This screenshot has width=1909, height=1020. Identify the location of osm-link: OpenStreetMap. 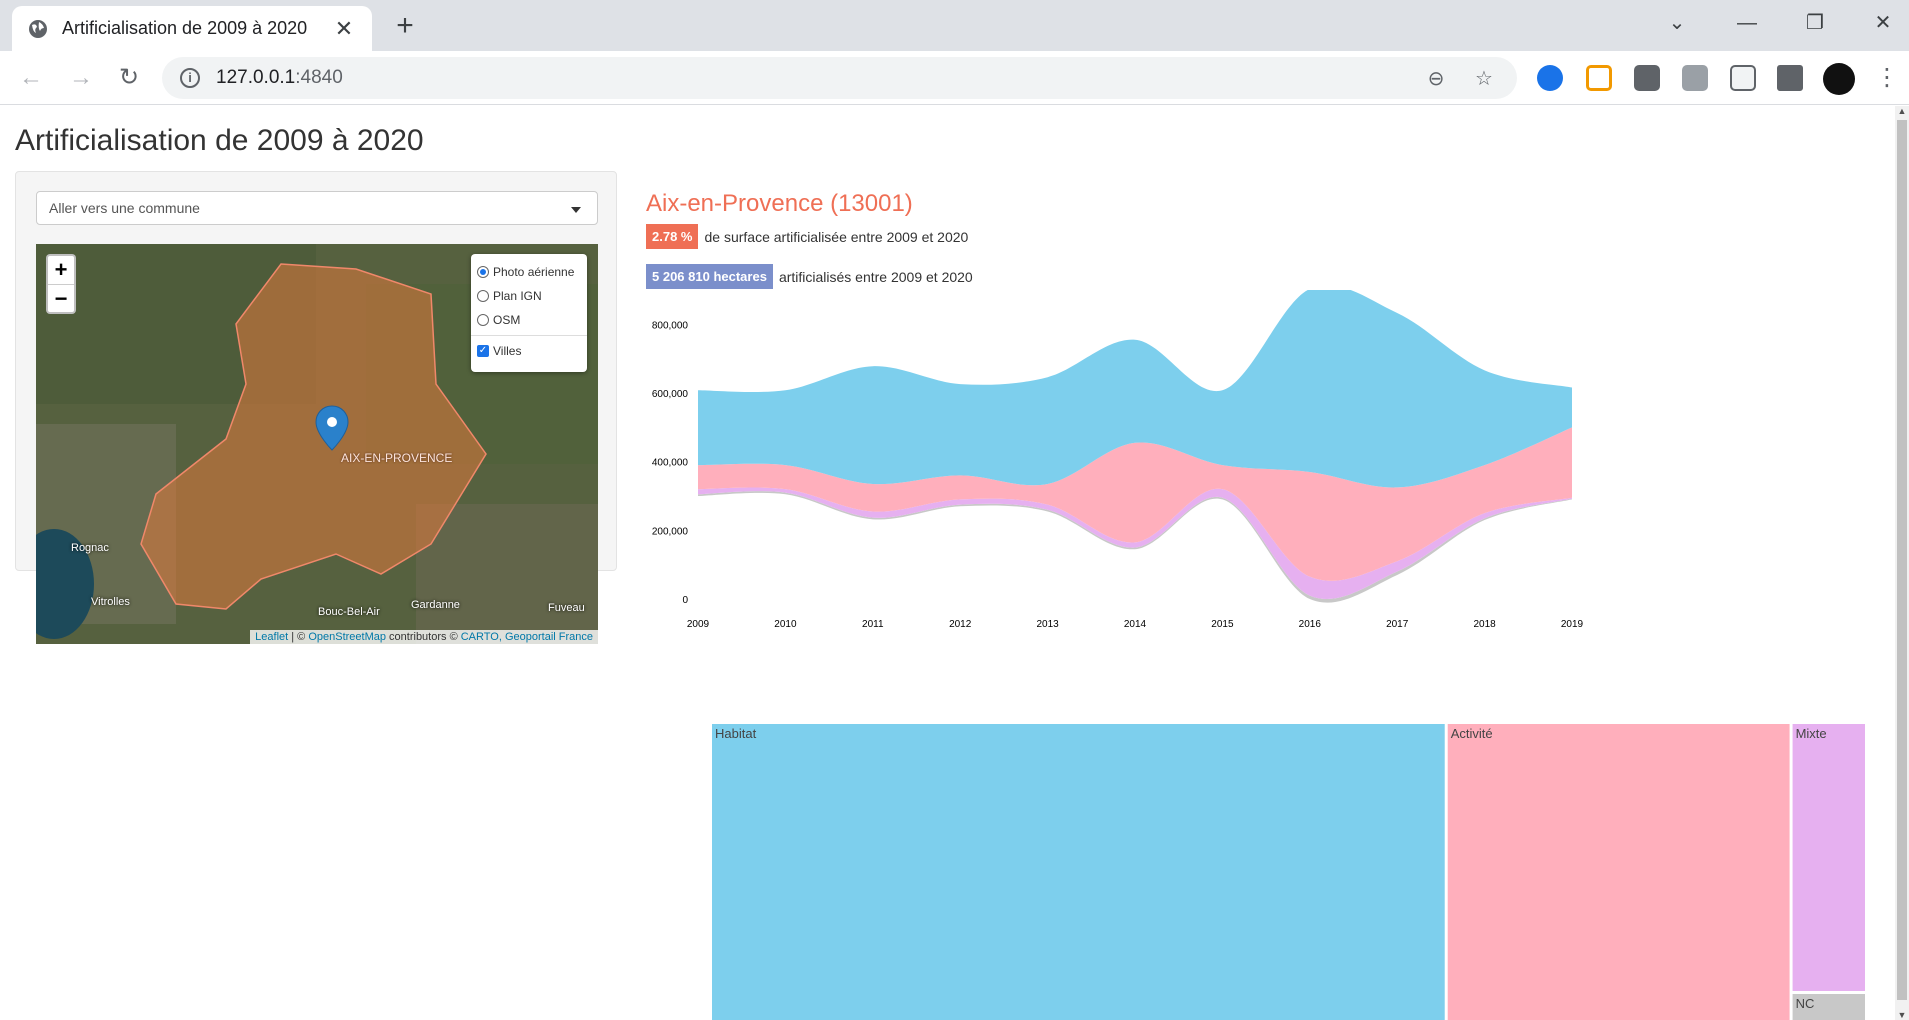
(347, 637).